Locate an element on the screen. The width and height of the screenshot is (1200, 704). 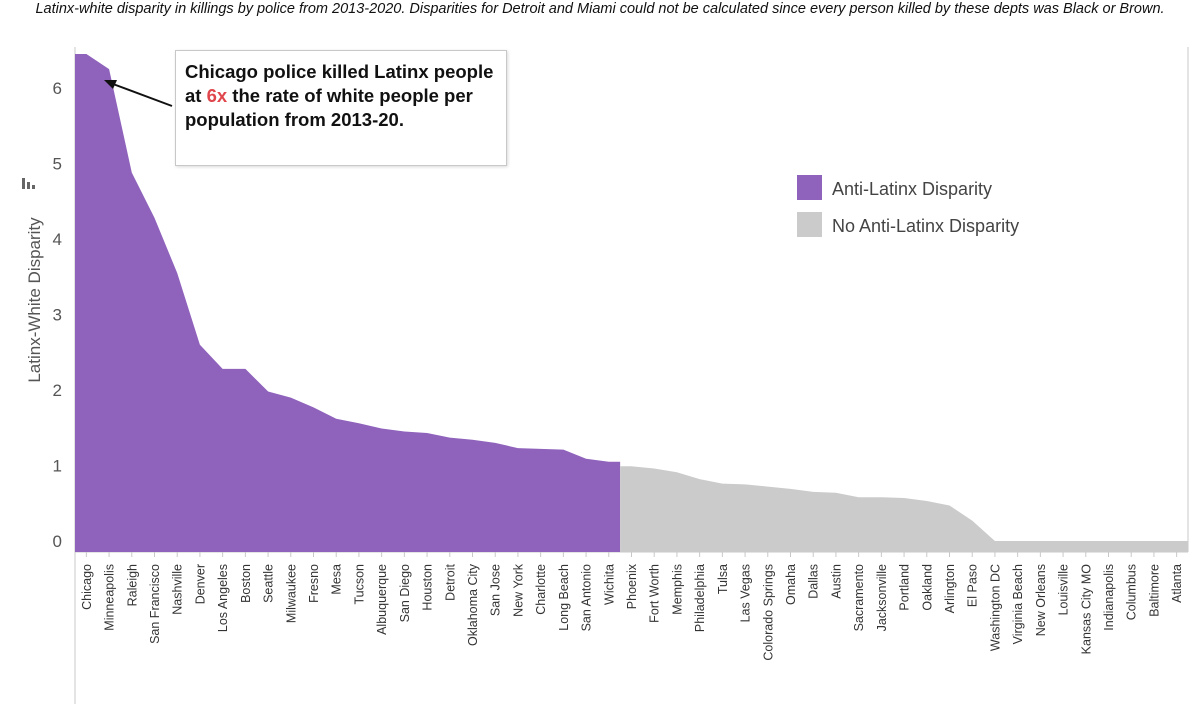
x-tick-label: Seattle is located at coordinates (269, 583).